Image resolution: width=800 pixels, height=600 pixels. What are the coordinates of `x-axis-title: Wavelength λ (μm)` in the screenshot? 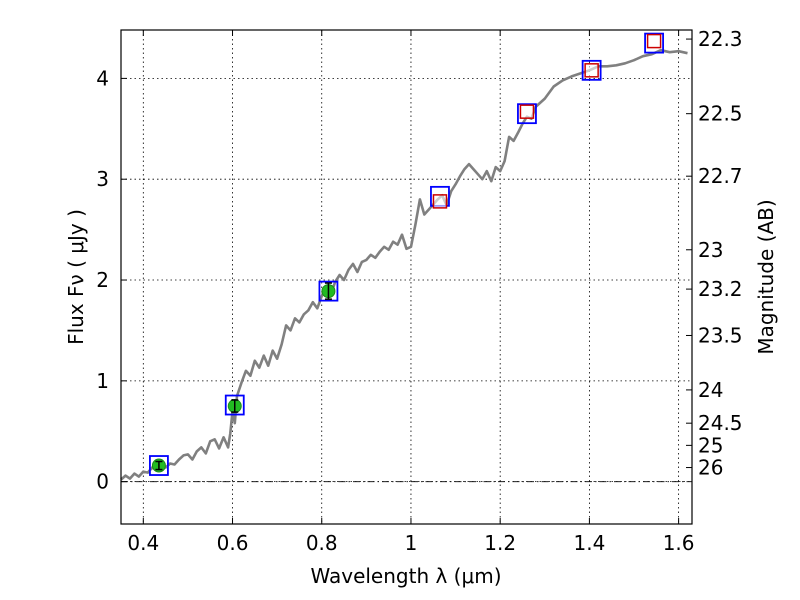 It's located at (405, 576).